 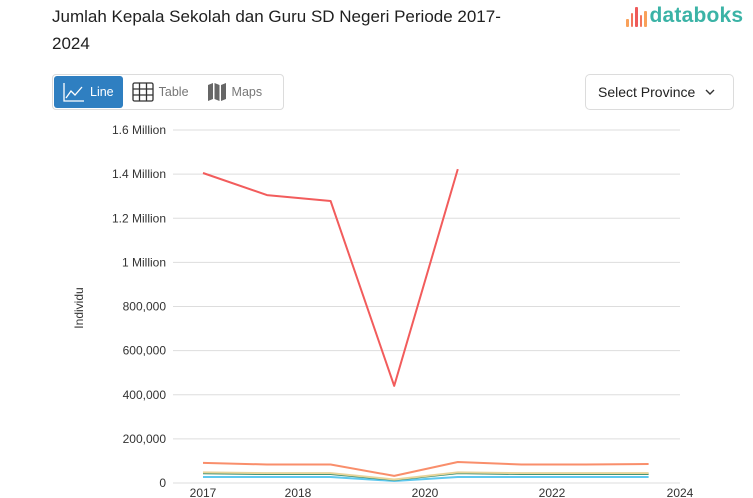 I want to click on y-tick-label: 600,000, so click(x=145, y=351).